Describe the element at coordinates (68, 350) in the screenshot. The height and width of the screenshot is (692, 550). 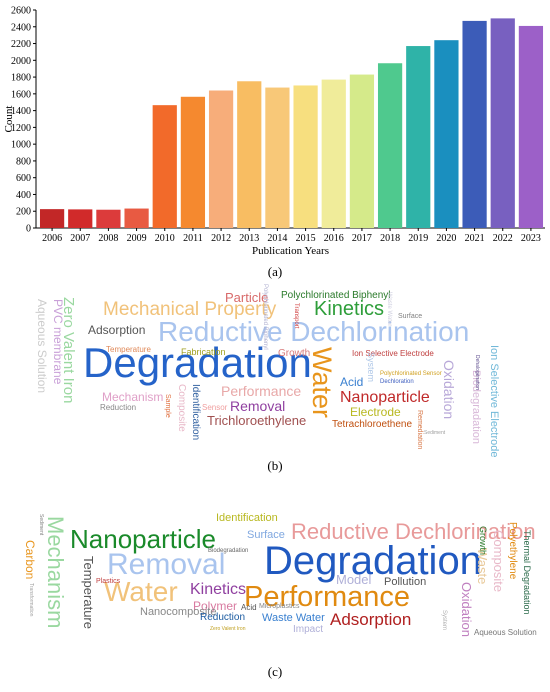
I see `cloud-word: Zero Valent Iron` at that location.